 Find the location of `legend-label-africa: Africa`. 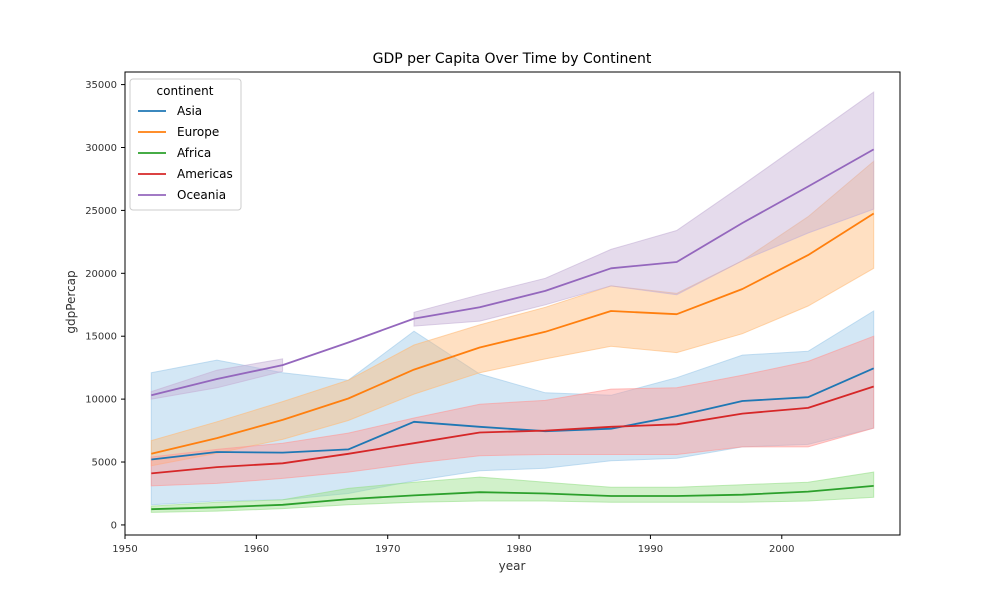

legend-label-africa: Africa is located at coordinates (194, 153).